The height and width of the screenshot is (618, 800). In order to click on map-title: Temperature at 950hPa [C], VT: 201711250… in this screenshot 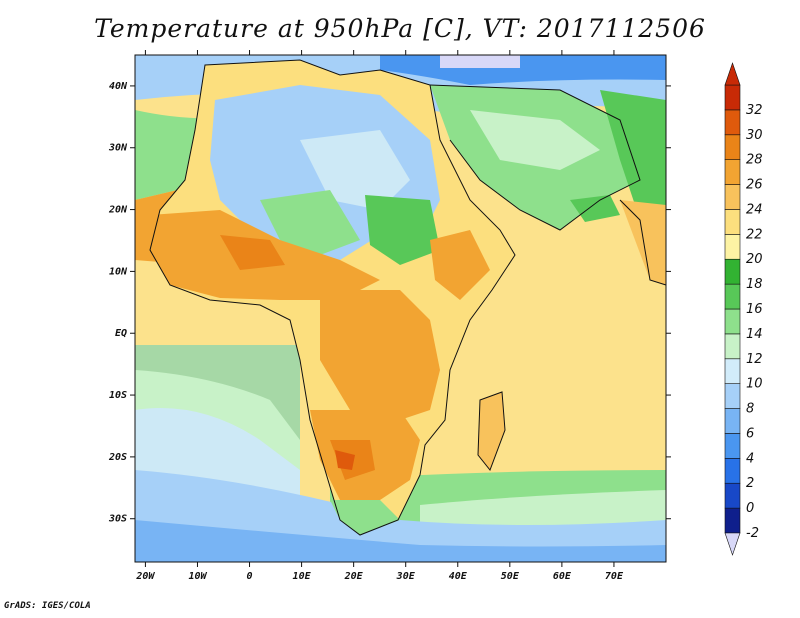, I will do `click(400, 28)`.